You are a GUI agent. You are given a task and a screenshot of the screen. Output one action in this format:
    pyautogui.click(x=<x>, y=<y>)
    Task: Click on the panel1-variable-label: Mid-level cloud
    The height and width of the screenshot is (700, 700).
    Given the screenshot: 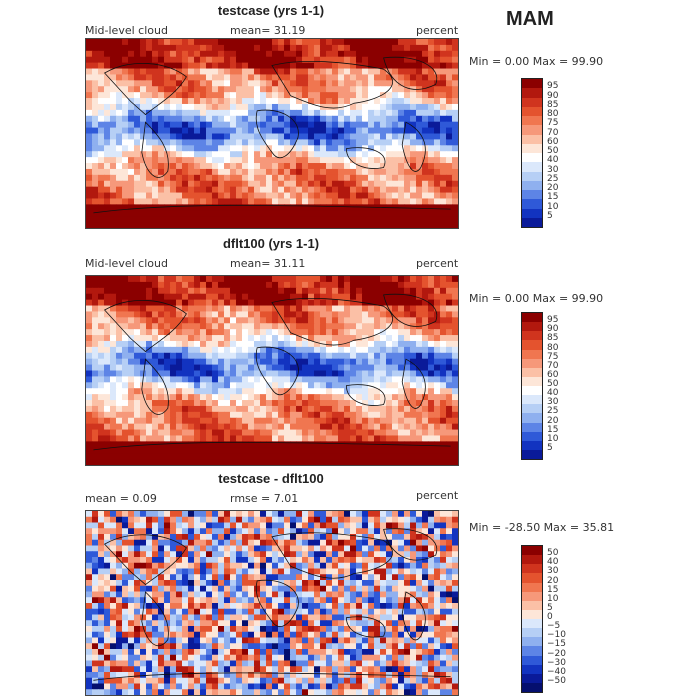 What is the action you would take?
    pyautogui.click(x=126, y=30)
    